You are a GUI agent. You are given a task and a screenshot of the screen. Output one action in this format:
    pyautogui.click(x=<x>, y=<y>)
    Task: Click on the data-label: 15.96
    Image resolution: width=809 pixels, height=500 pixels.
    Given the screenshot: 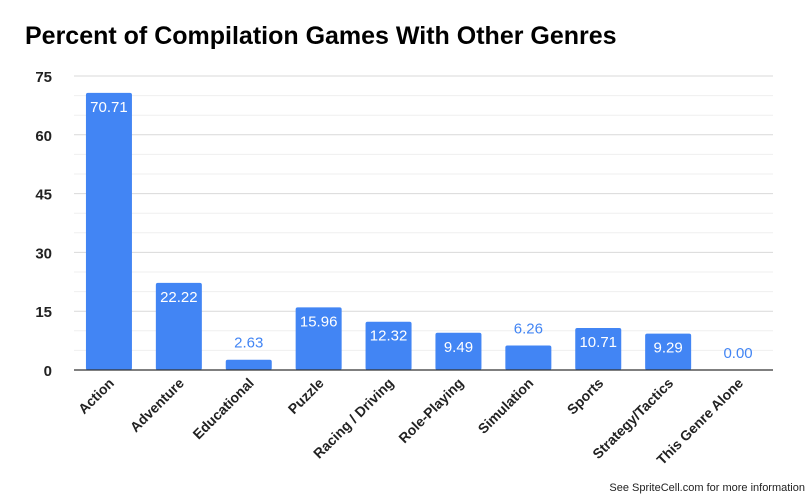 What is the action you would take?
    pyautogui.click(x=319, y=321)
    